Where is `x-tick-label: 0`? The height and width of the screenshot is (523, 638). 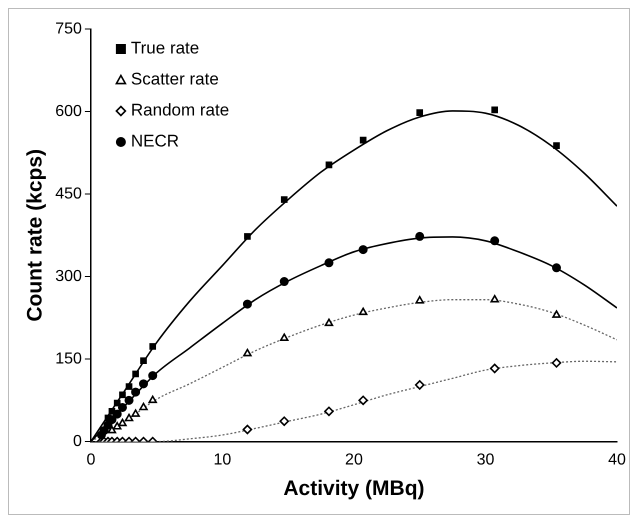 x-tick-label: 0 is located at coordinates (91, 460).